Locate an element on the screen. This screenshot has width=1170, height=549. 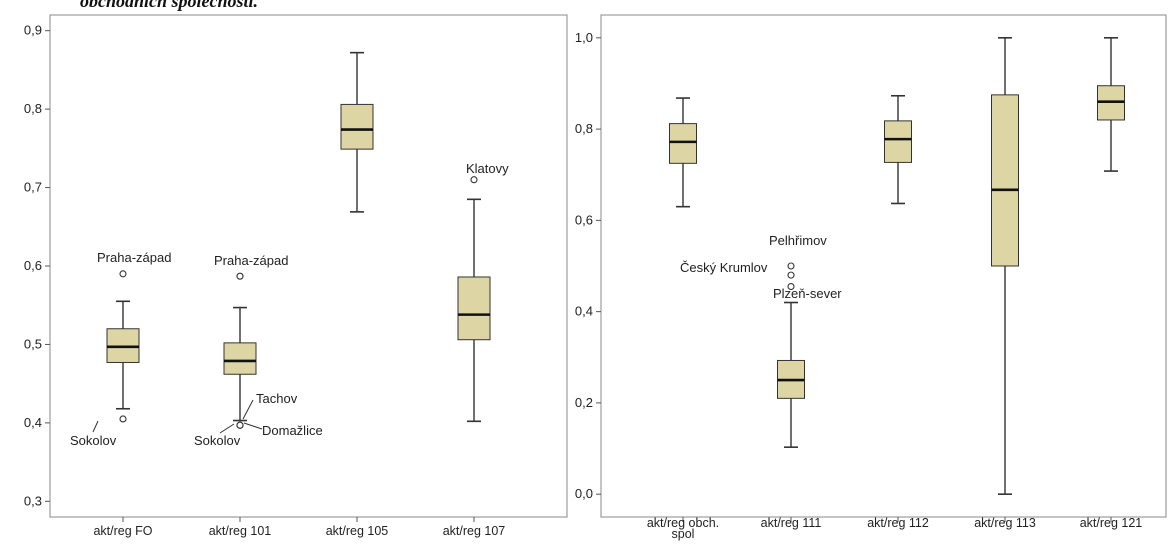
category-label: akt/reg 113 is located at coordinates (1005, 523).